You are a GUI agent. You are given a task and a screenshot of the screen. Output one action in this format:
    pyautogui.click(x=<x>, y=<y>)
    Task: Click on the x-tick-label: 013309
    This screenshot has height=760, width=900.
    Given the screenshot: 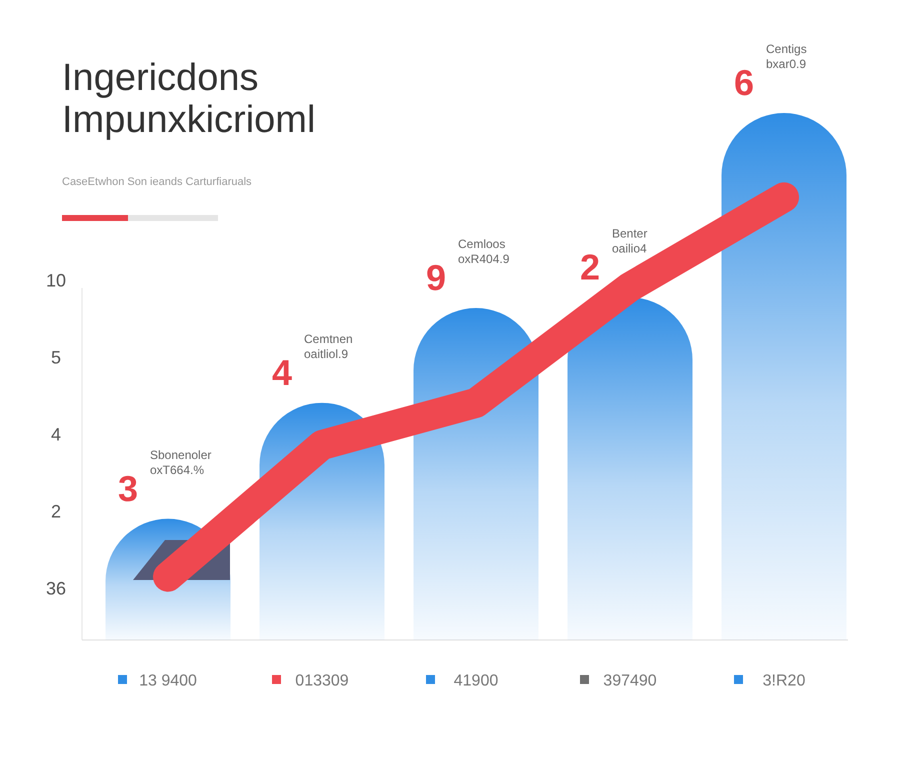 What is the action you would take?
    pyautogui.click(x=322, y=681)
    